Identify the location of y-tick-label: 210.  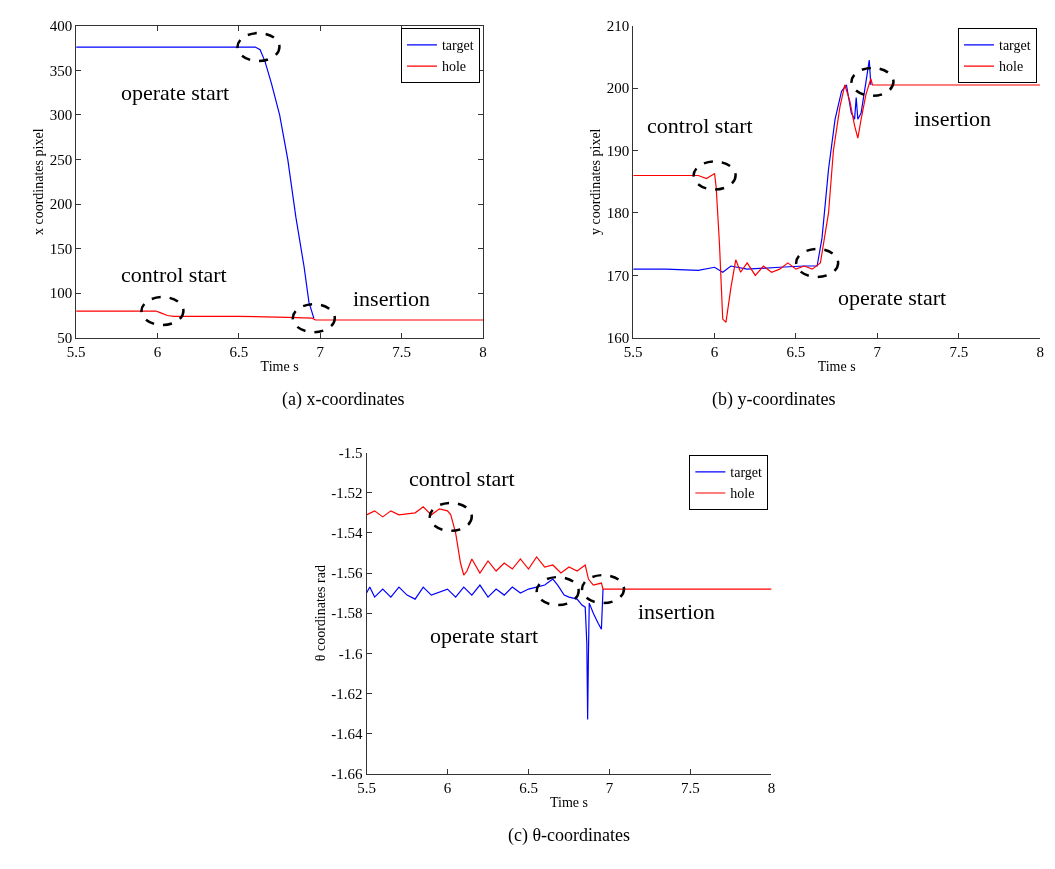
(618, 25).